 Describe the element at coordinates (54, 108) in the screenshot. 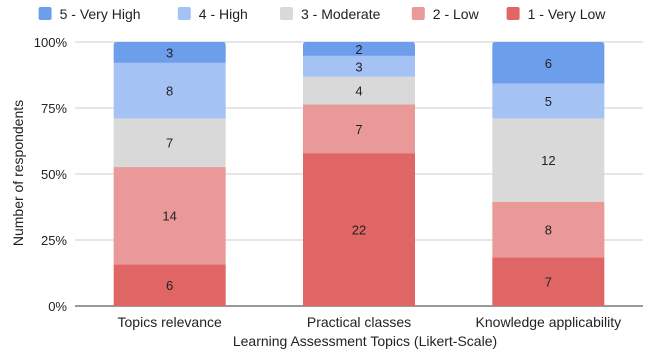

I see `y-tick-label: 75%` at that location.